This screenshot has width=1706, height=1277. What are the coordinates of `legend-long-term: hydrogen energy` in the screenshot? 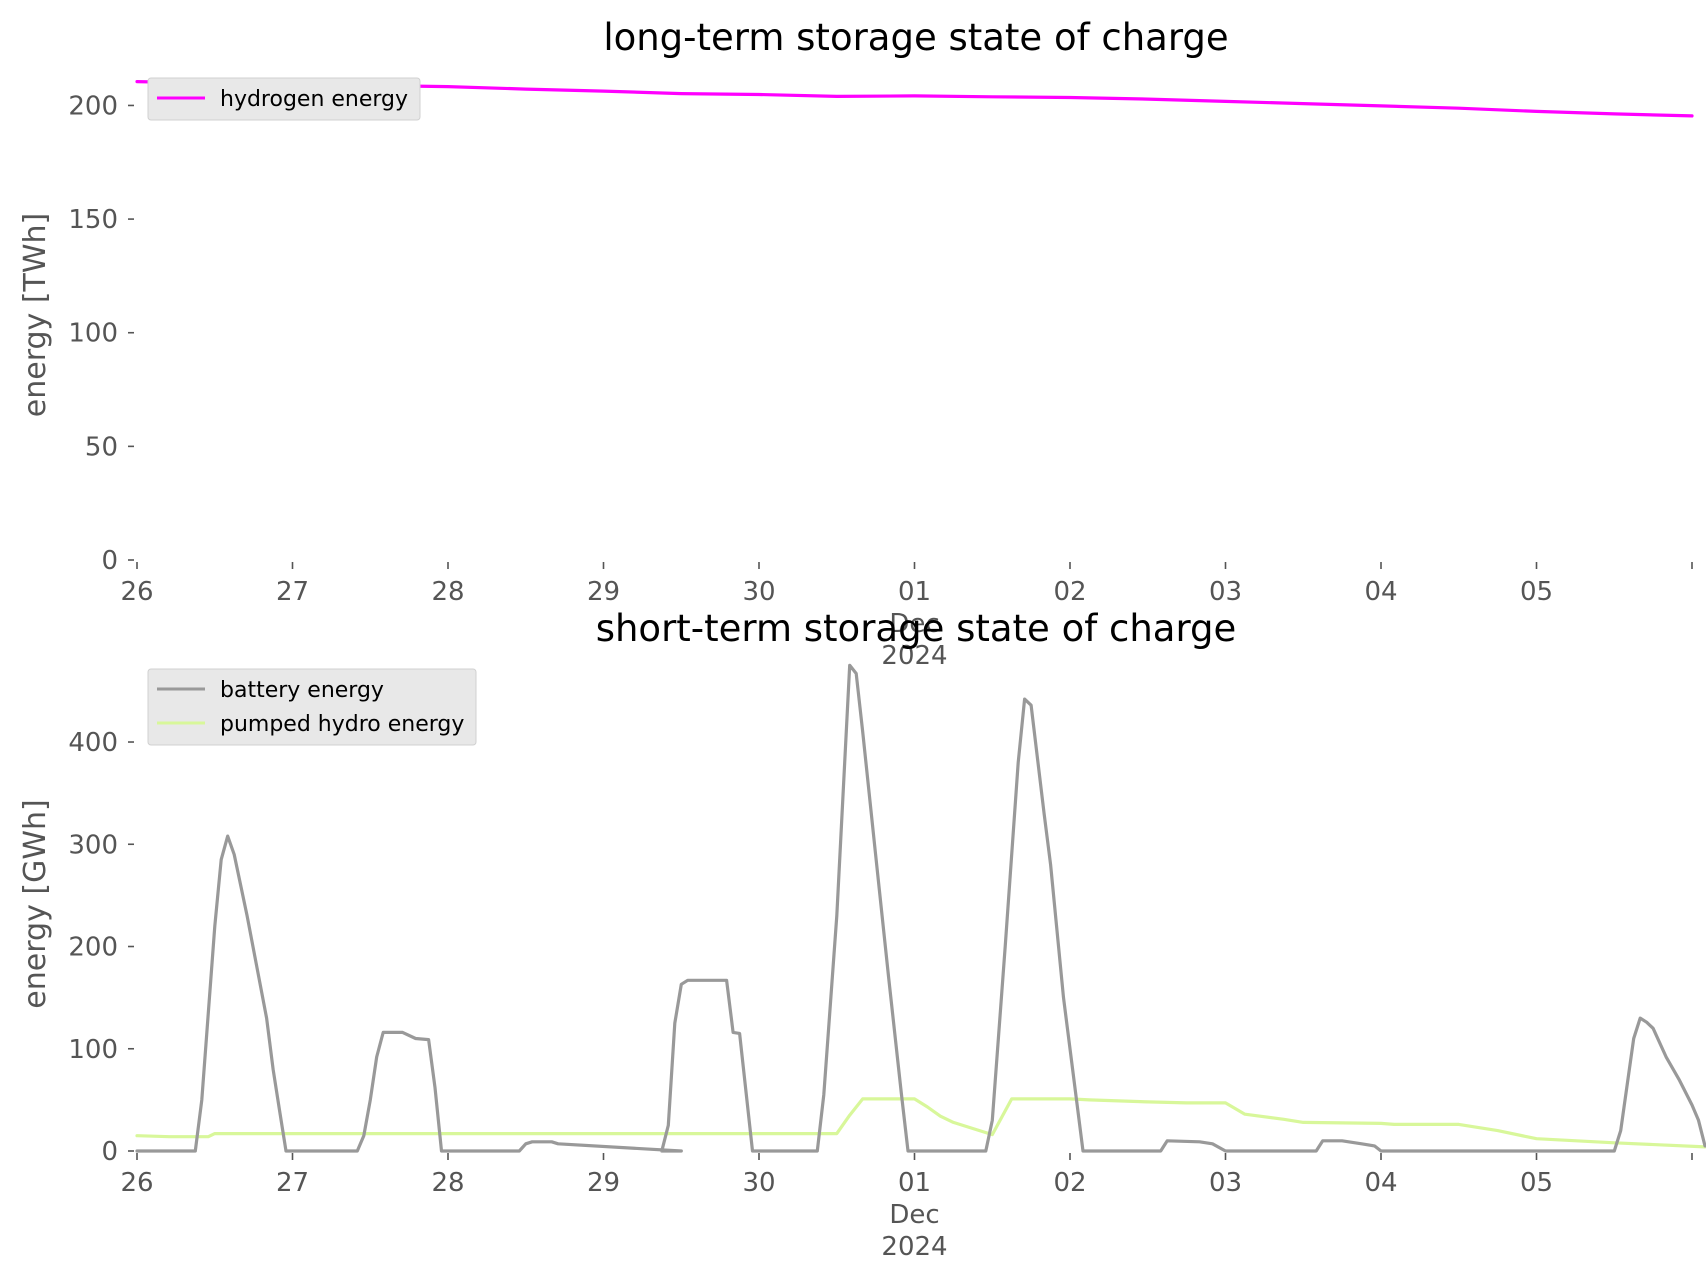 It's located at (284, 99).